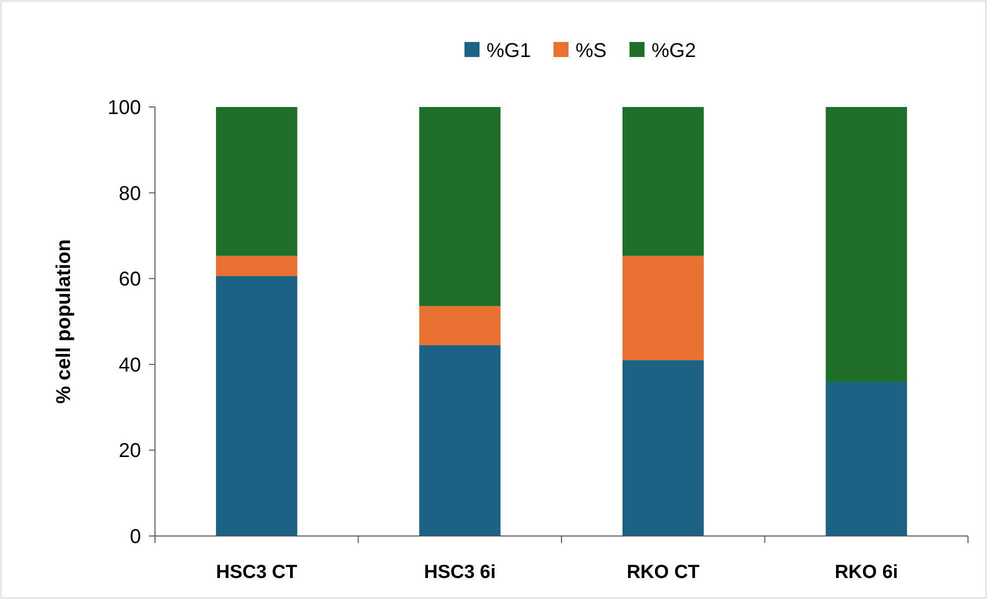 This screenshot has height=599, width=987. What do you see at coordinates (508, 51) in the screenshot?
I see `legend-label: %G1` at bounding box center [508, 51].